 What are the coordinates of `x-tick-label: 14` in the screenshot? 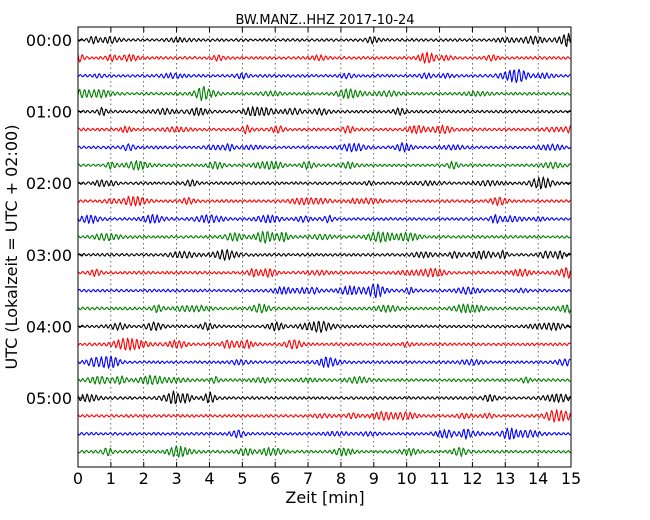 It's located at (538, 478).